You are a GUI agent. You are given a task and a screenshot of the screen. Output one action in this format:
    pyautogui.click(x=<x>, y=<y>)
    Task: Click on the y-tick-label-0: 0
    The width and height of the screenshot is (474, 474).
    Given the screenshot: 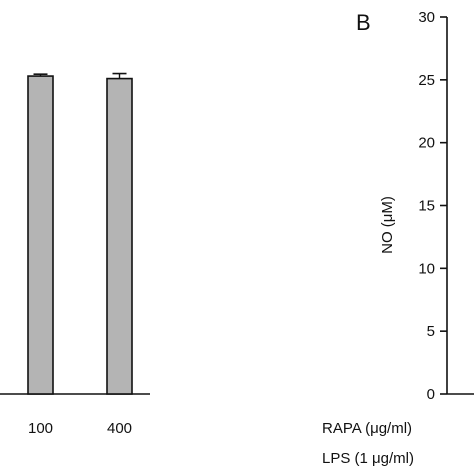 What is the action you would take?
    pyautogui.click(x=431, y=394)
    